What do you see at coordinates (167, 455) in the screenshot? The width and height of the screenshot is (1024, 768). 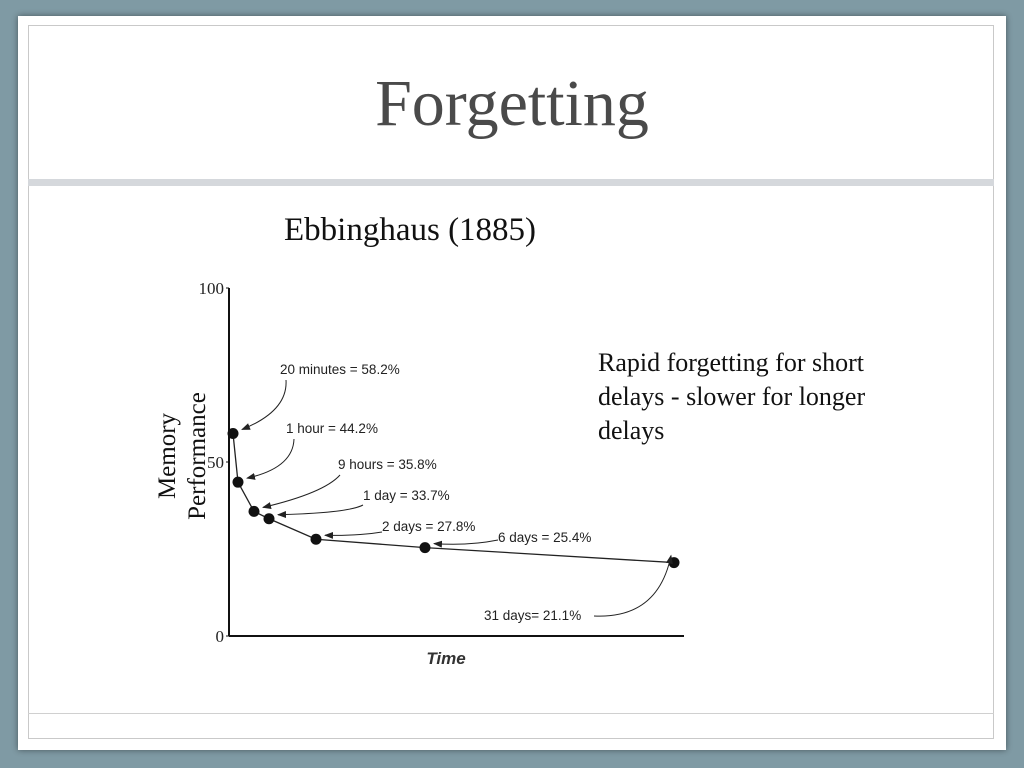 I see `y-axis-label-line-1: Memory` at bounding box center [167, 455].